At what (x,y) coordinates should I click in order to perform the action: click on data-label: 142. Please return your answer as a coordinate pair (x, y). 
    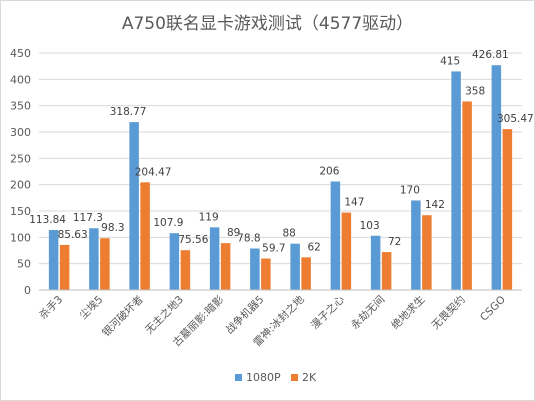
    Looking at the image, I should click on (435, 205).